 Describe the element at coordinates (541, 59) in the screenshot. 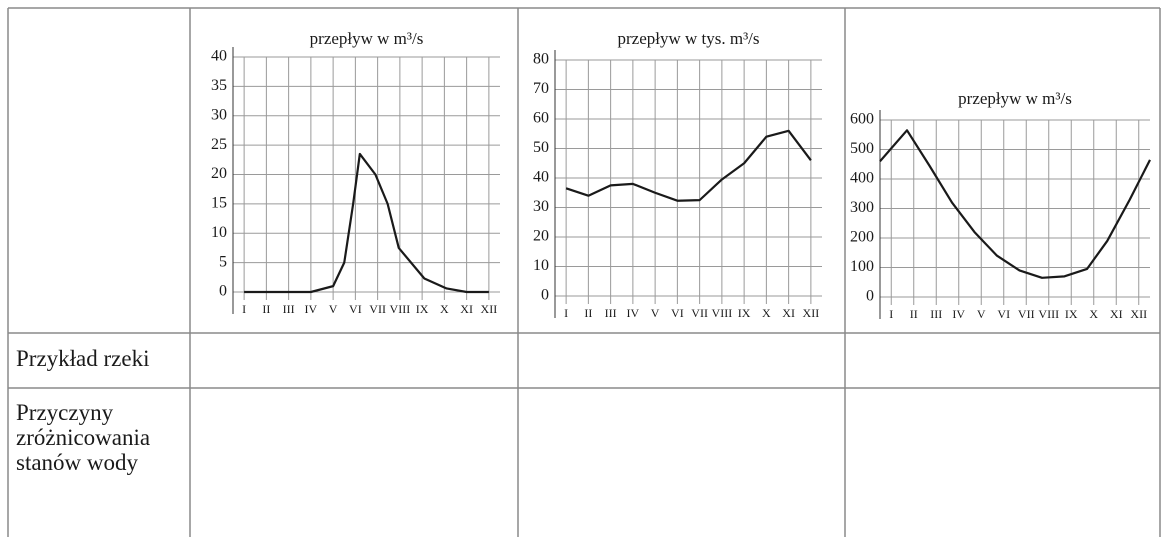

I see `y-tick-label: 80` at that location.